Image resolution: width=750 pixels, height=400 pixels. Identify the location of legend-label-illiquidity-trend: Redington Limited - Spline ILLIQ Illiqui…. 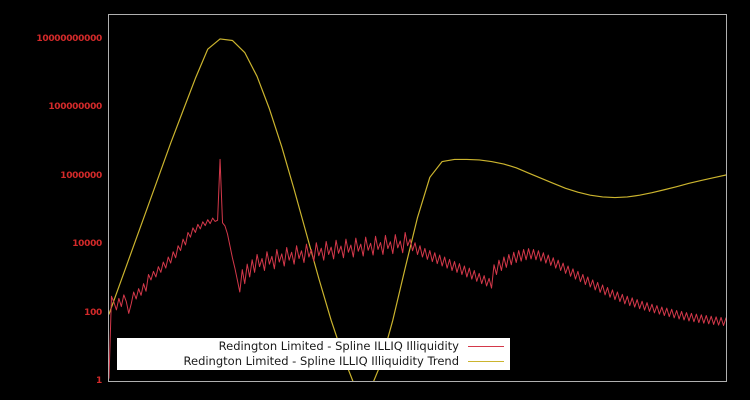
(321, 361).